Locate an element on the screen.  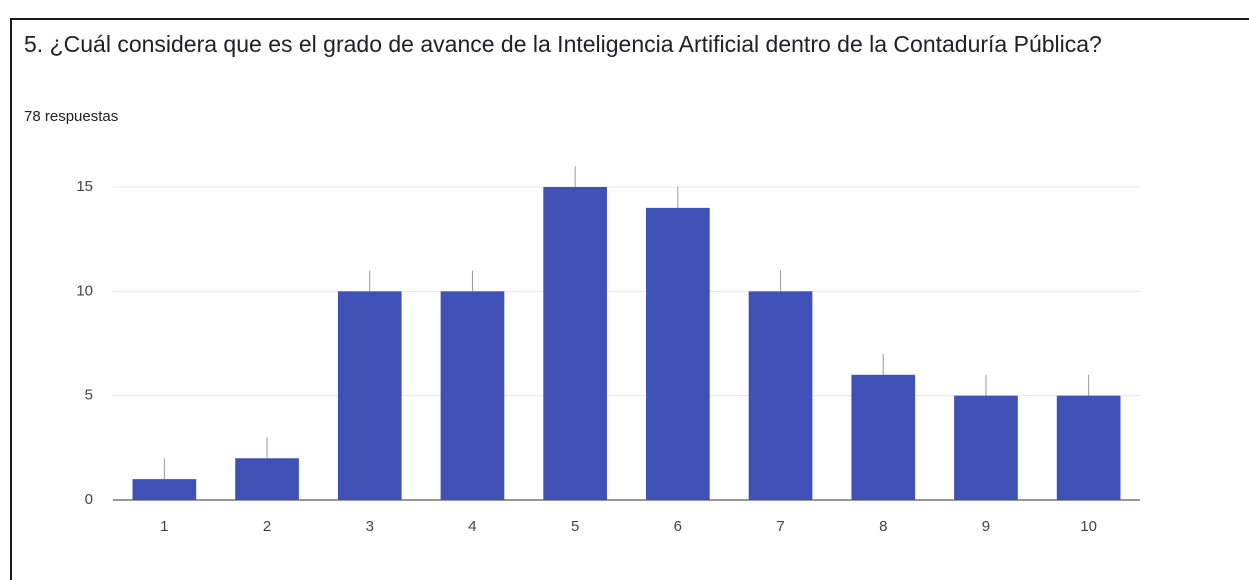
x-tick-label: 5 is located at coordinates (575, 526).